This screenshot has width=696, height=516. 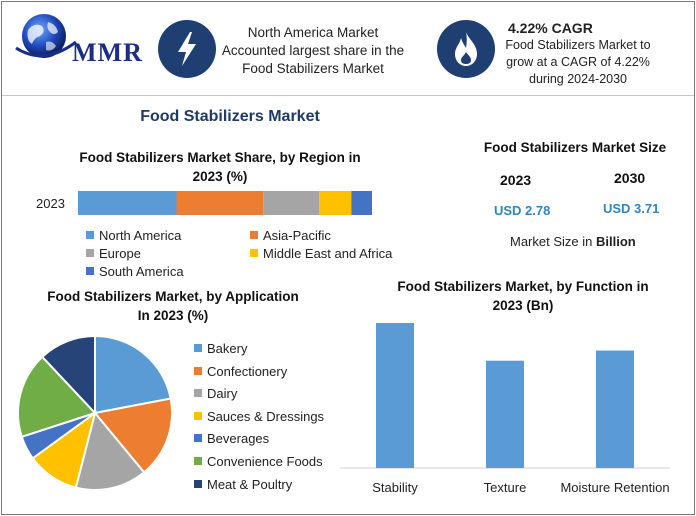 What do you see at coordinates (265, 461) in the screenshot?
I see `legend-label: Convenience Foods` at bounding box center [265, 461].